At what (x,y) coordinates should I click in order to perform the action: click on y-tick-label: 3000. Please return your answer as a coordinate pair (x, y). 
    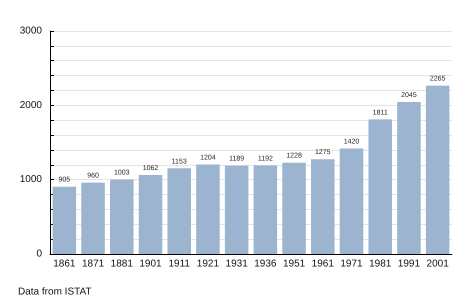
    Looking at the image, I should click on (31, 31).